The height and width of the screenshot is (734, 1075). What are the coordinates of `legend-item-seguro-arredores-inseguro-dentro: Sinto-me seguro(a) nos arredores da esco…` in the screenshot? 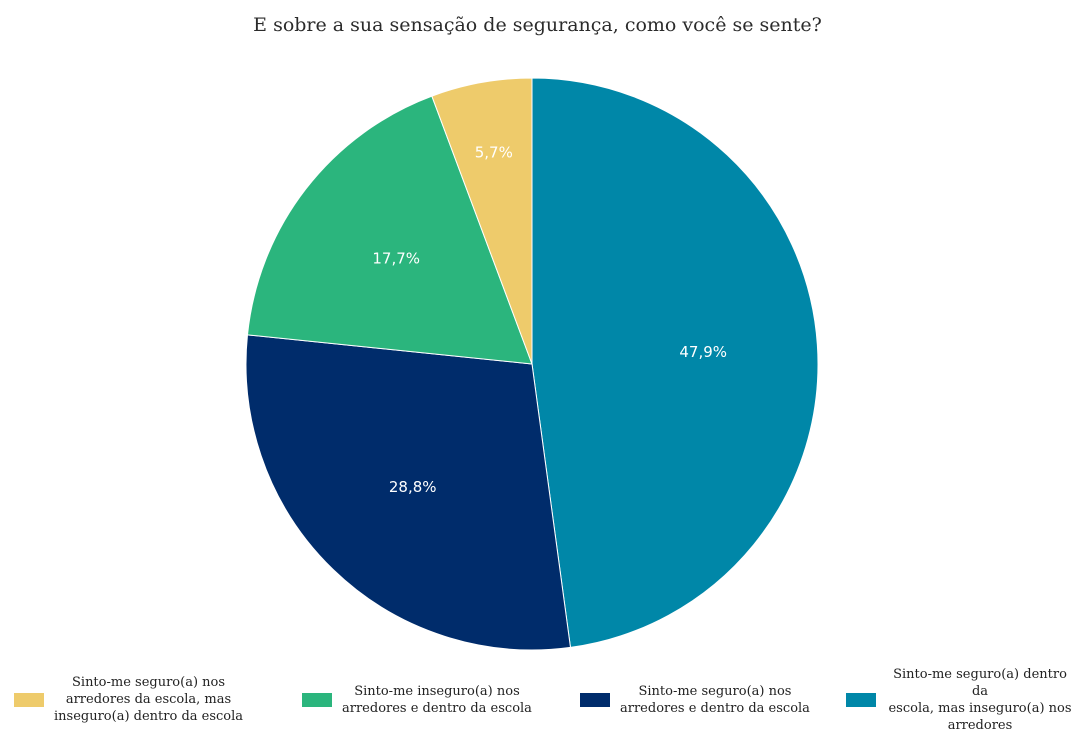 It's located at (139, 699).